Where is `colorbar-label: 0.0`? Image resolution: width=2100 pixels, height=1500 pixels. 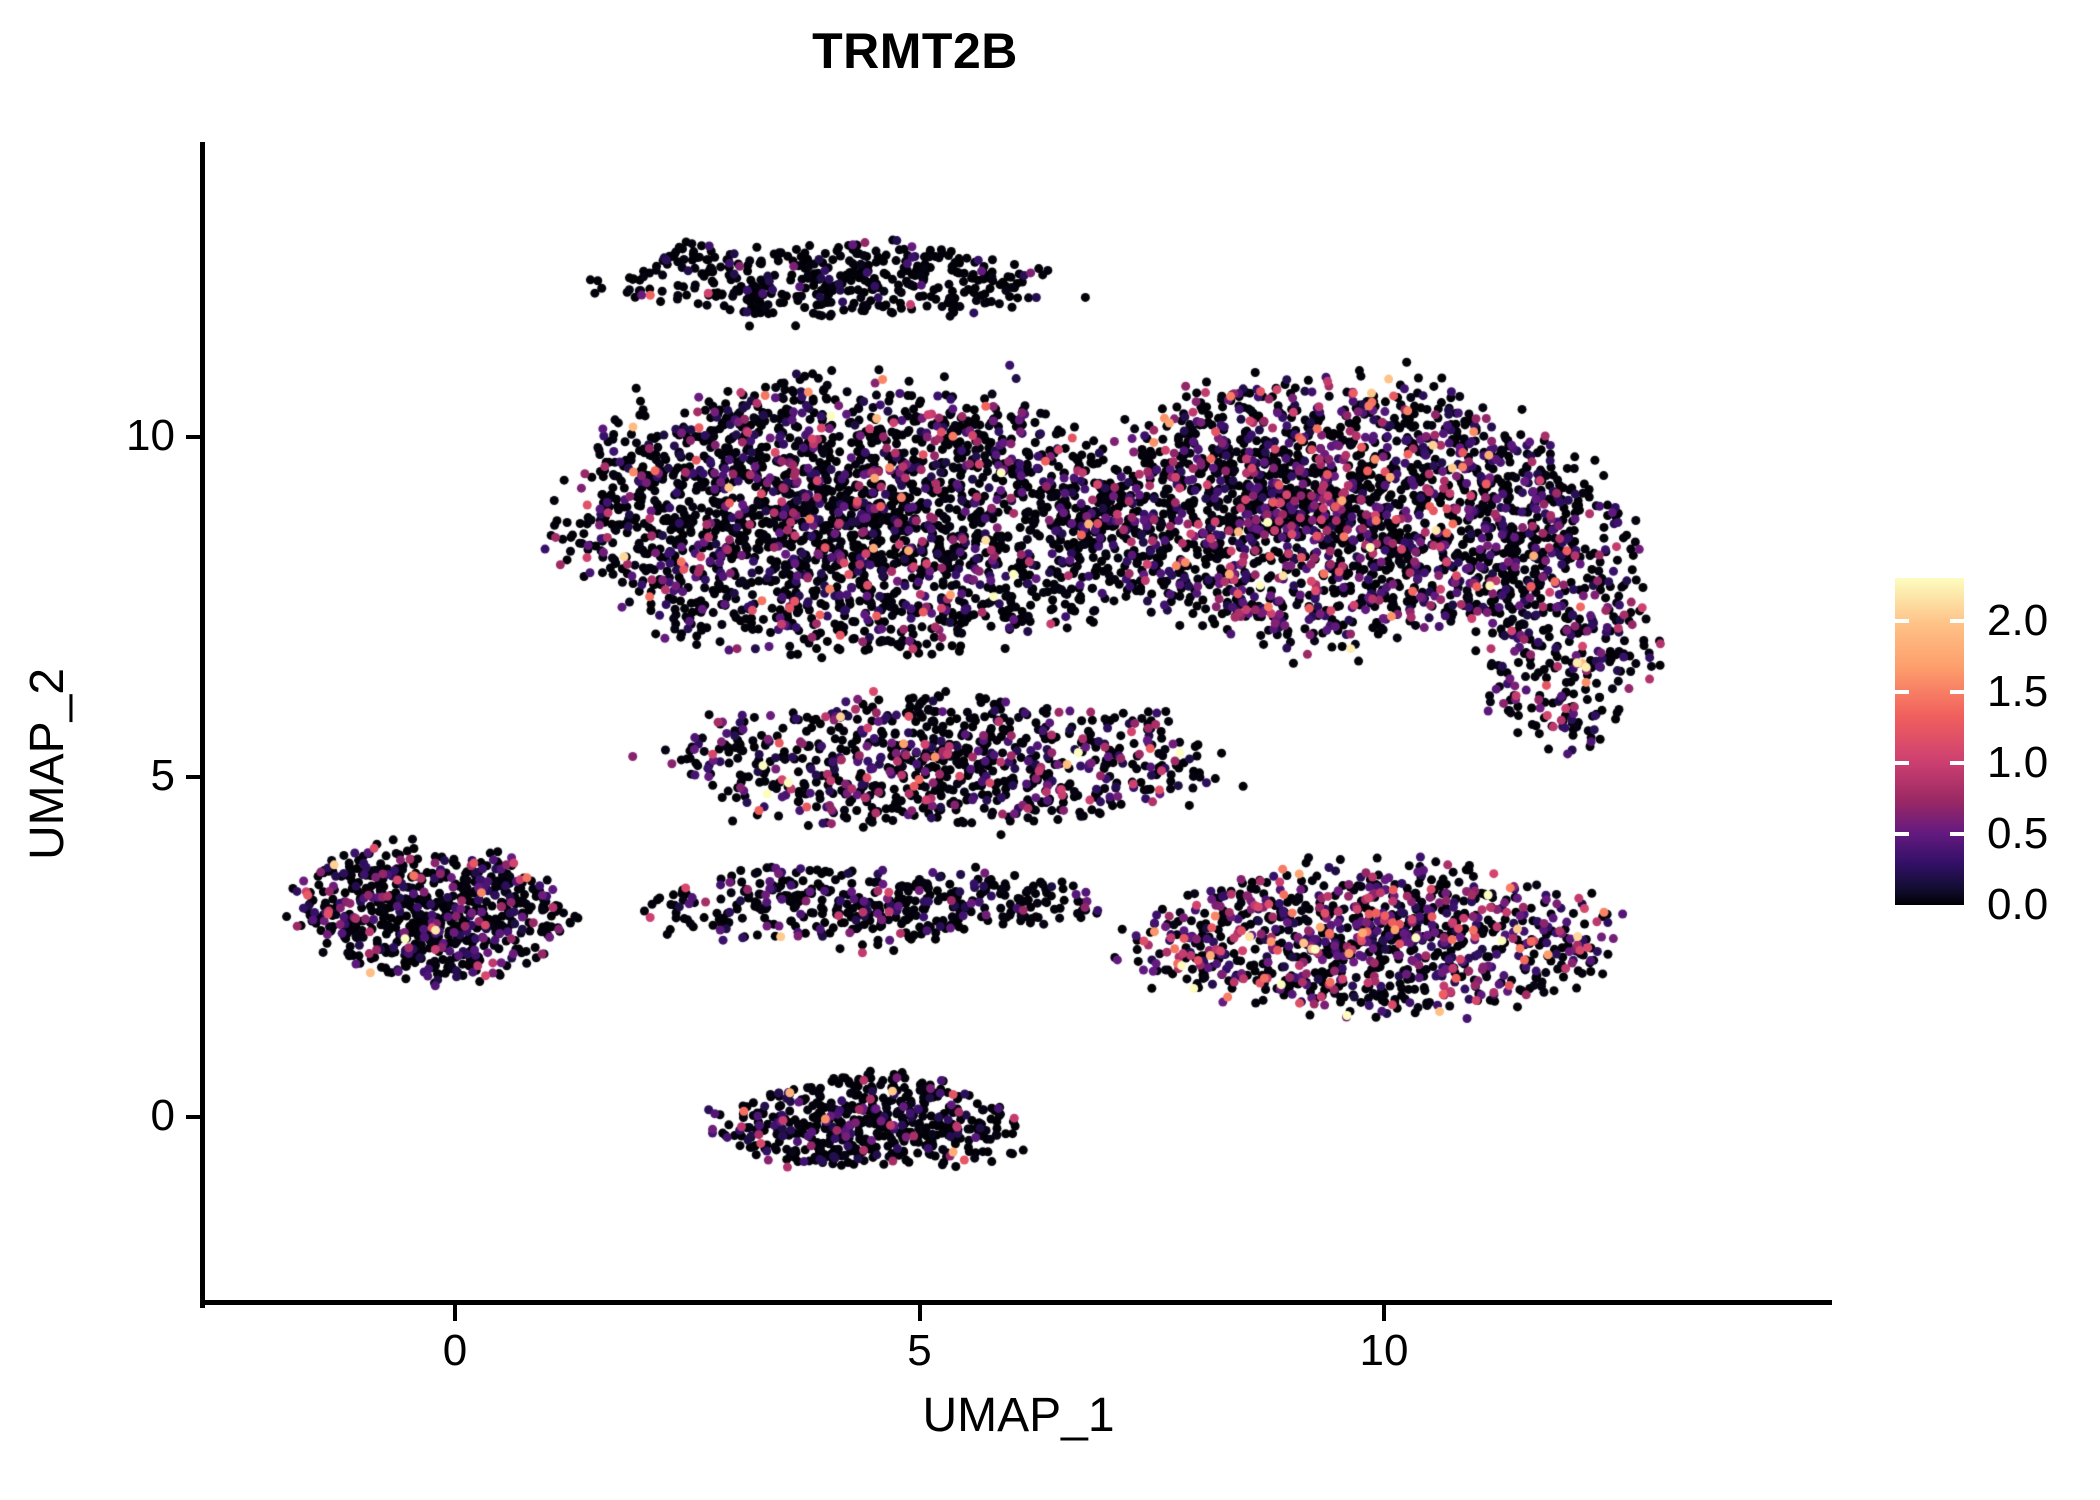
colorbar-label: 0.0 is located at coordinates (2018, 904).